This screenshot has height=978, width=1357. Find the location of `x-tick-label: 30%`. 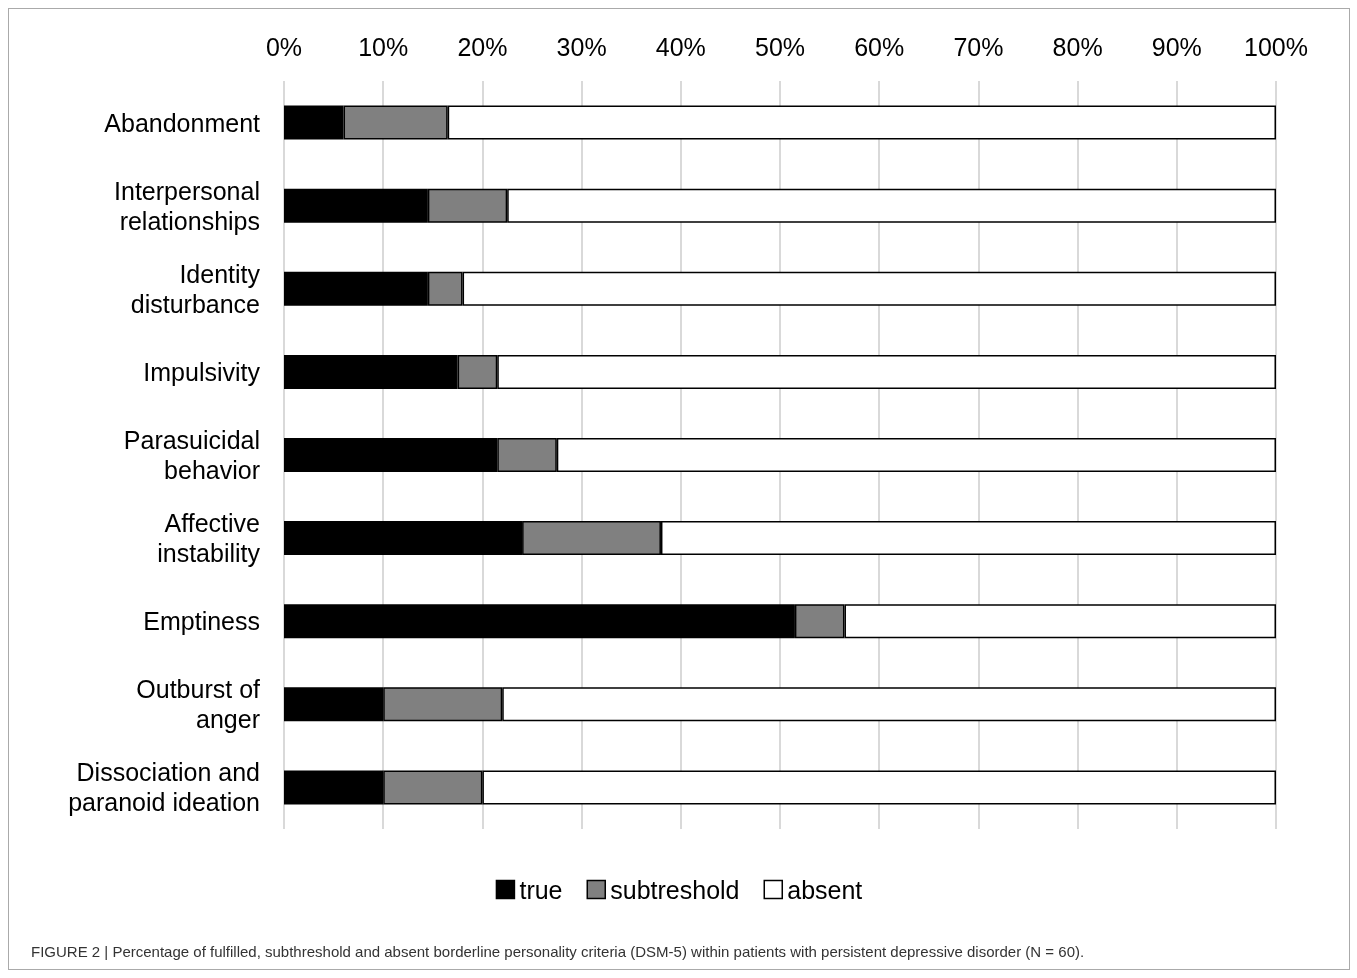

x-tick-label: 30% is located at coordinates (581, 46).